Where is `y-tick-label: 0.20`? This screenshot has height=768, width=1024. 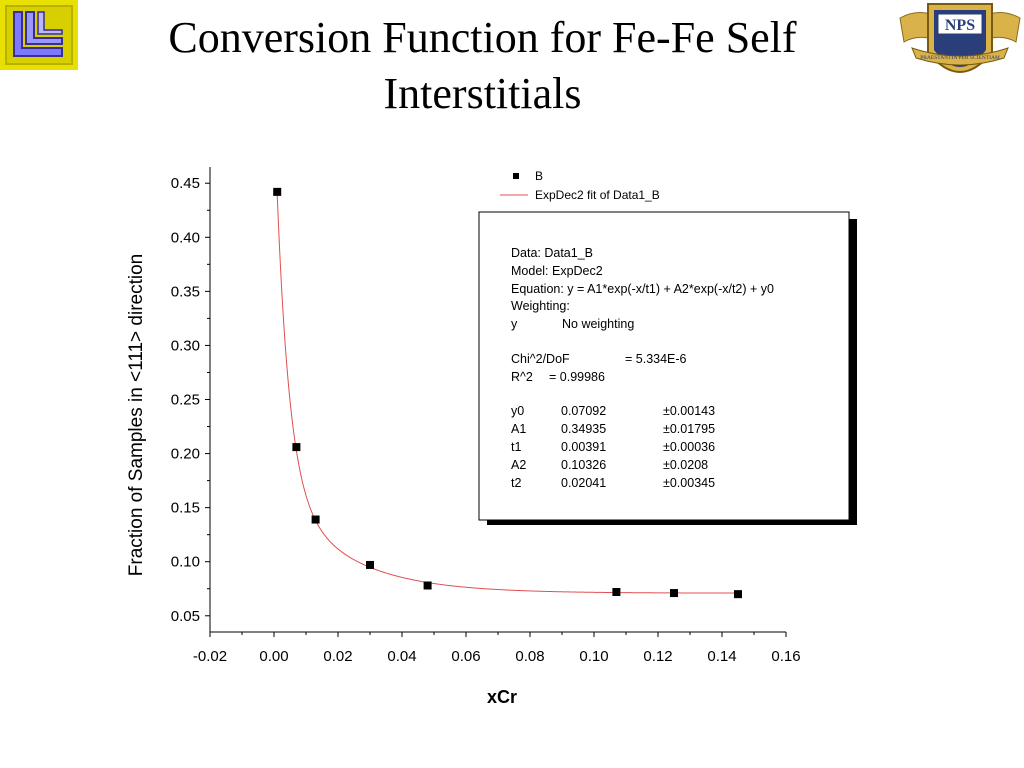 y-tick-label: 0.20 is located at coordinates (185, 454).